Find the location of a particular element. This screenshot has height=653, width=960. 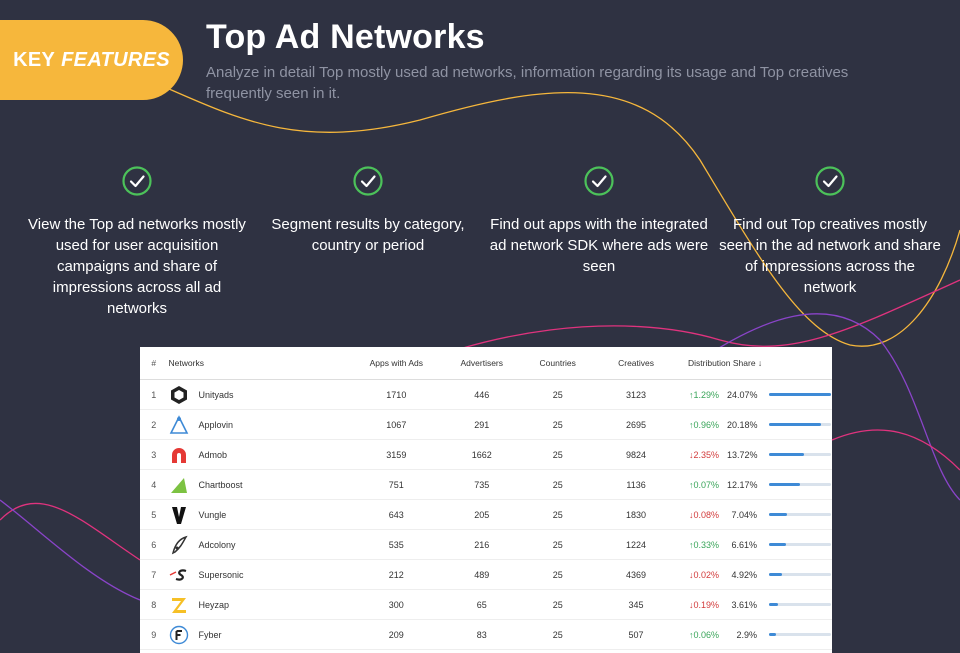

network-name: Adcolony is located at coordinates (217, 544).